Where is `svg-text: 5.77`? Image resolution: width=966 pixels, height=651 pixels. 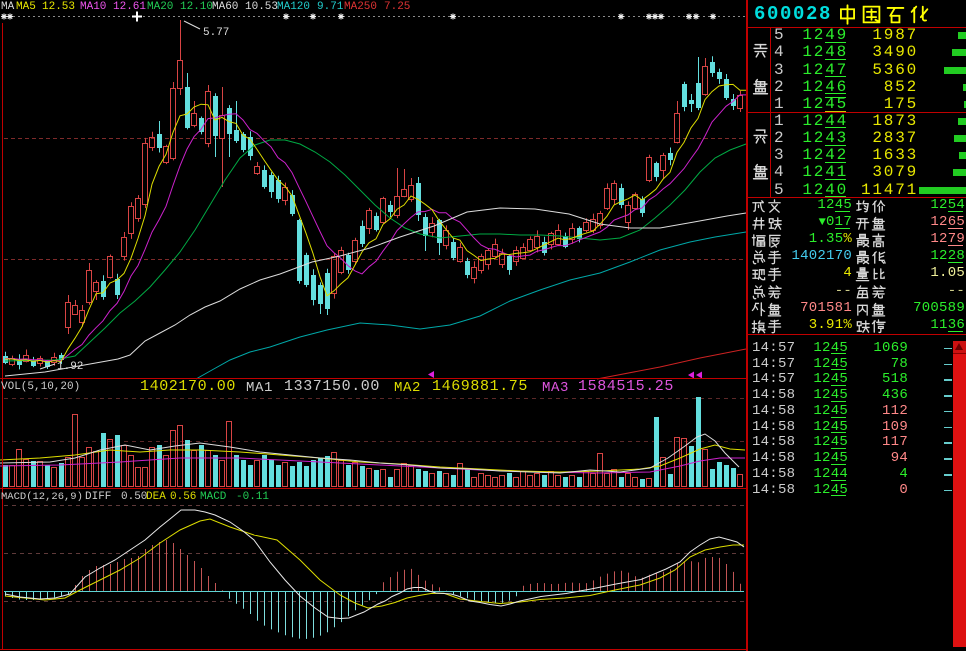 svg-text: 5.77 is located at coordinates (216, 33).